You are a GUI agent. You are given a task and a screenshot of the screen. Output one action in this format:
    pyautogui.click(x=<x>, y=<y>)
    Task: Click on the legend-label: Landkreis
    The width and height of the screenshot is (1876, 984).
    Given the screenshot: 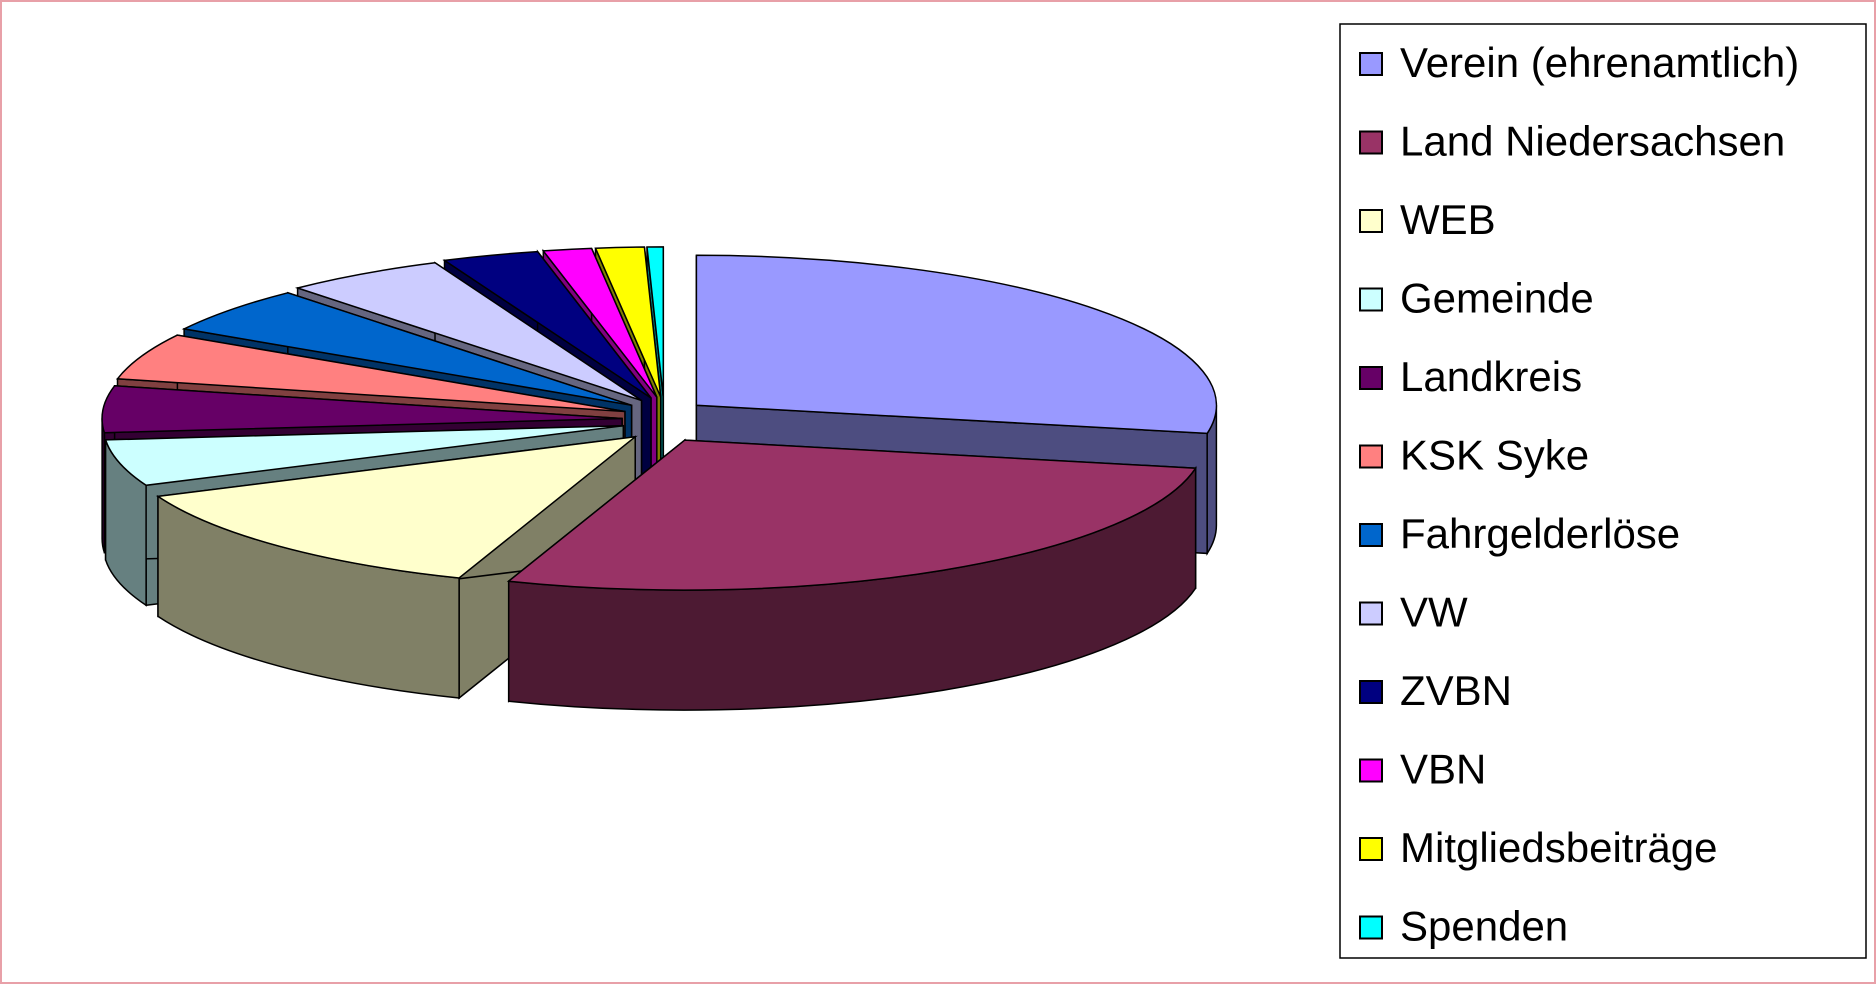 What is the action you would take?
    pyautogui.click(x=1491, y=376)
    